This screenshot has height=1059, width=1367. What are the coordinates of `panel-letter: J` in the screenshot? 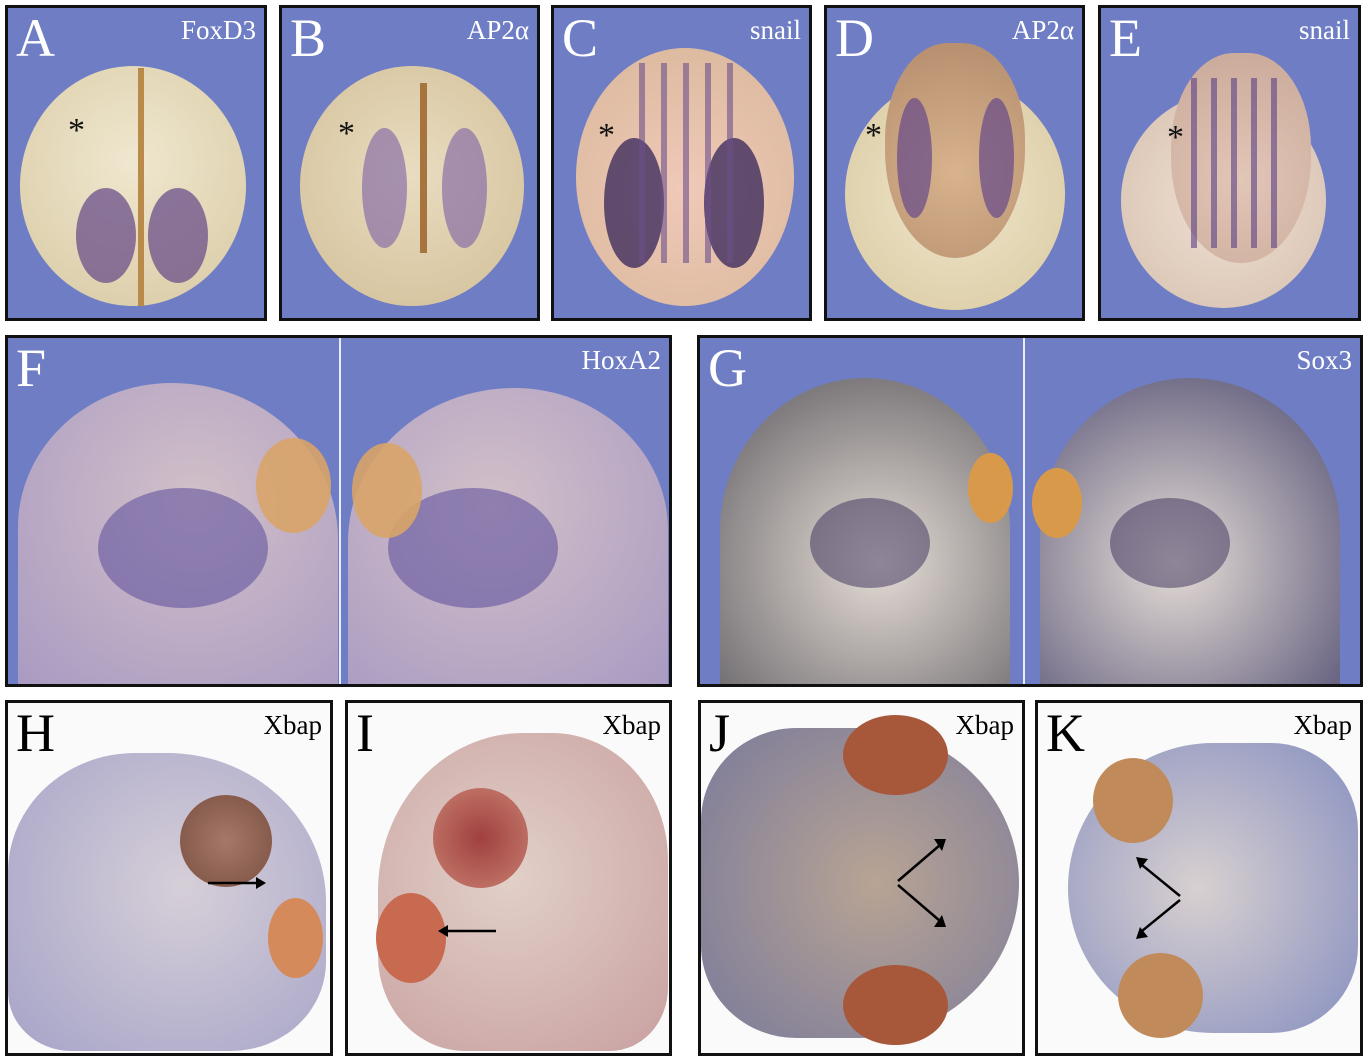 It's located at (720, 733).